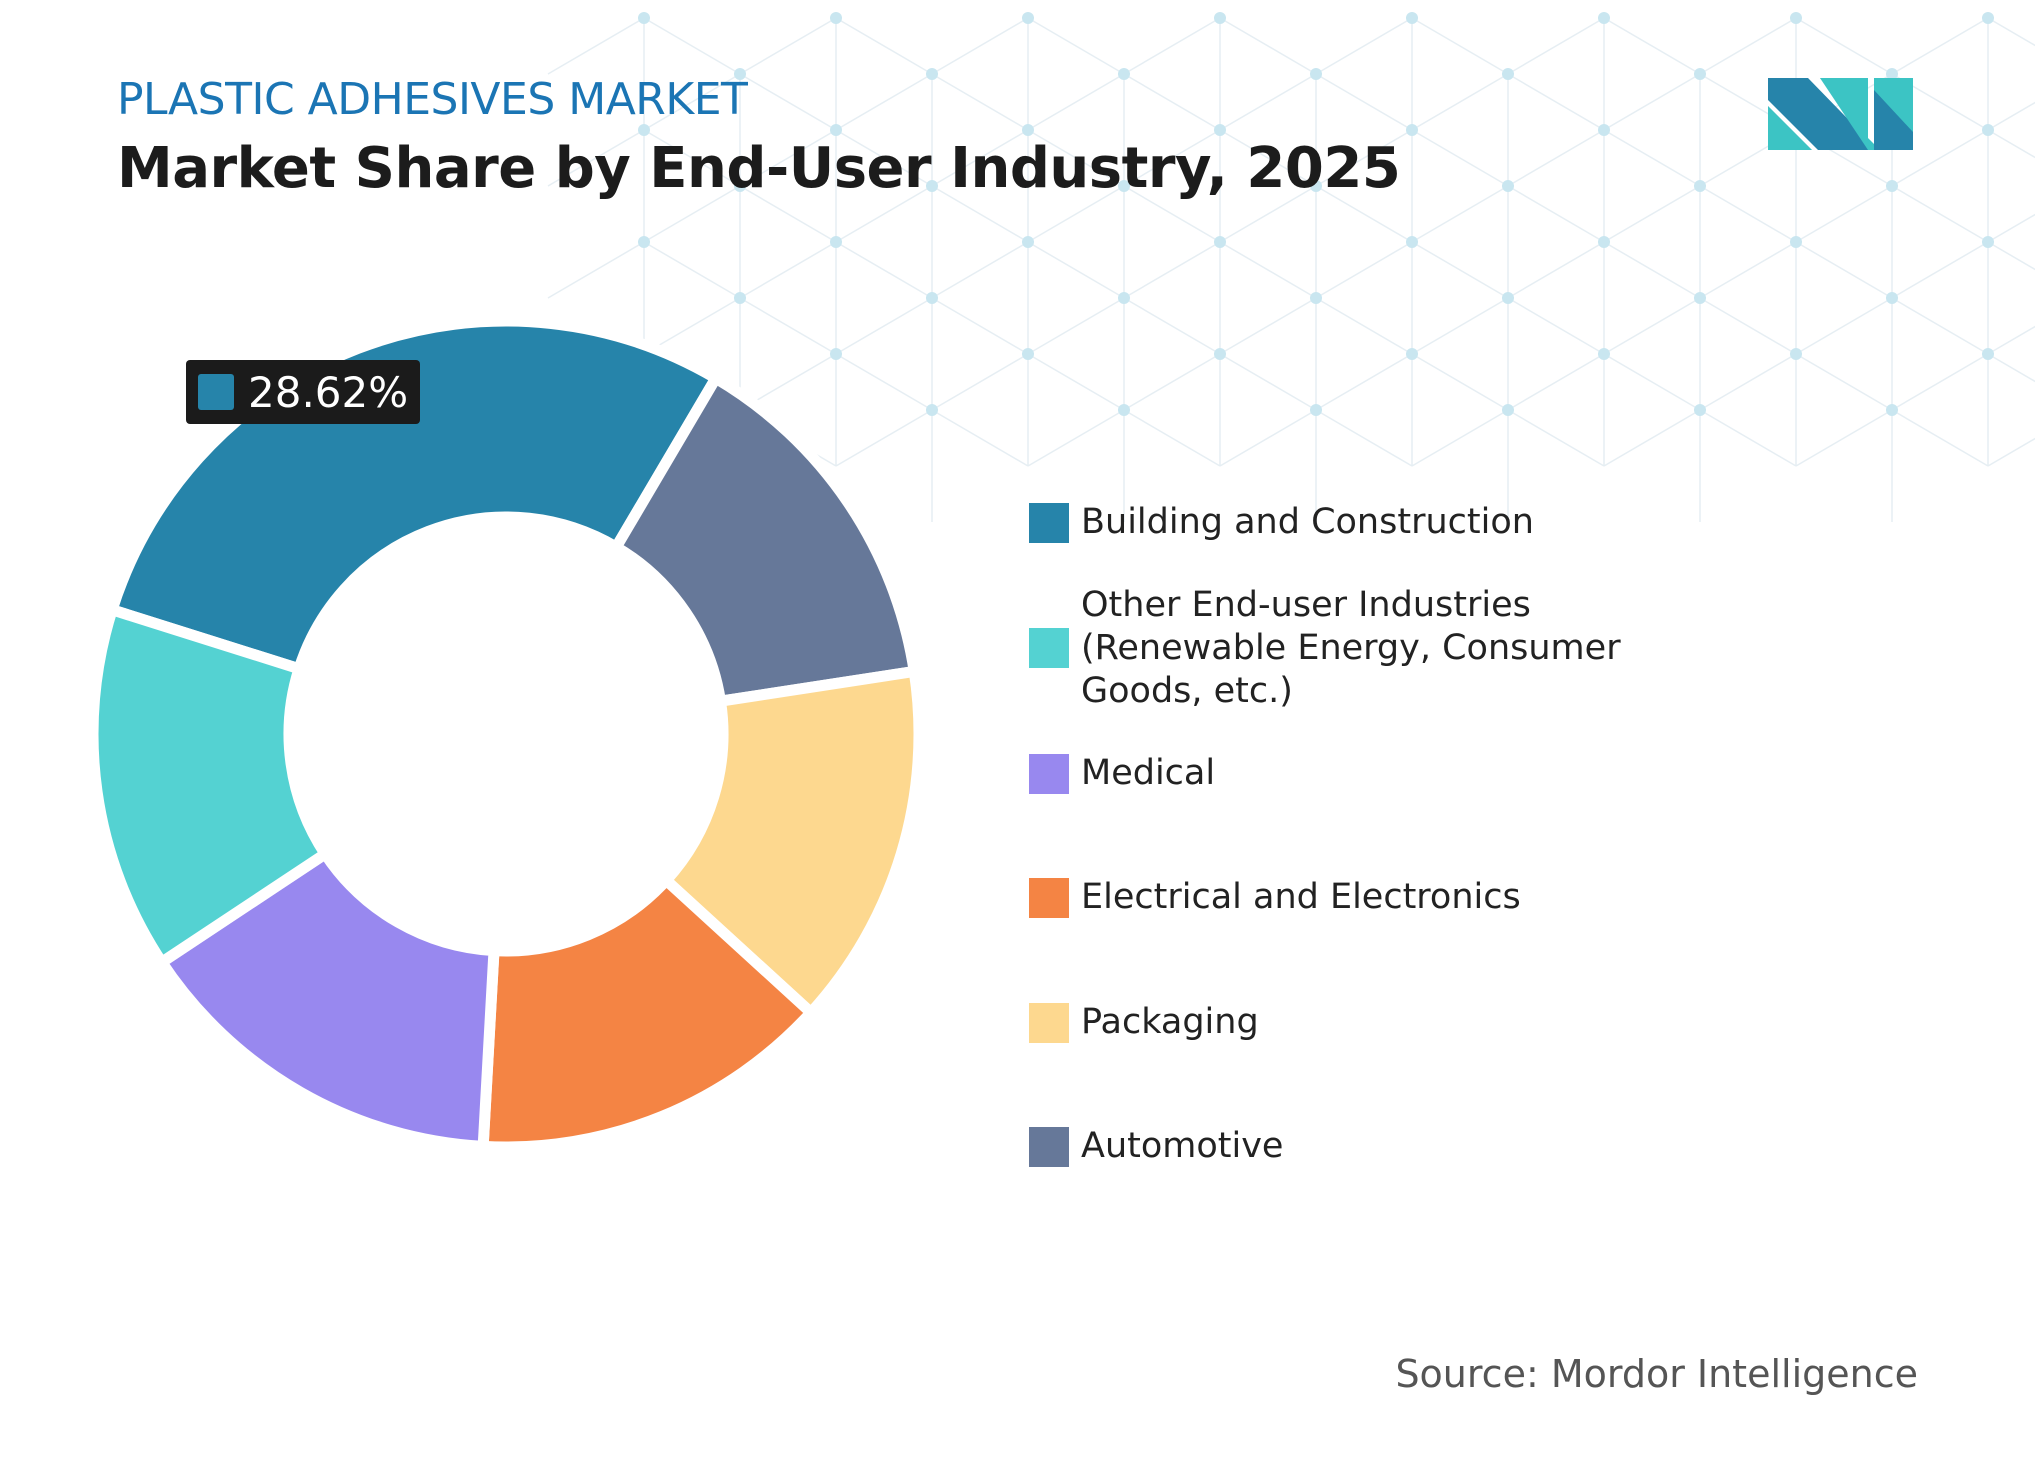 The image size is (2035, 1480). I want to click on mordor-logo, so click(1840, 114).